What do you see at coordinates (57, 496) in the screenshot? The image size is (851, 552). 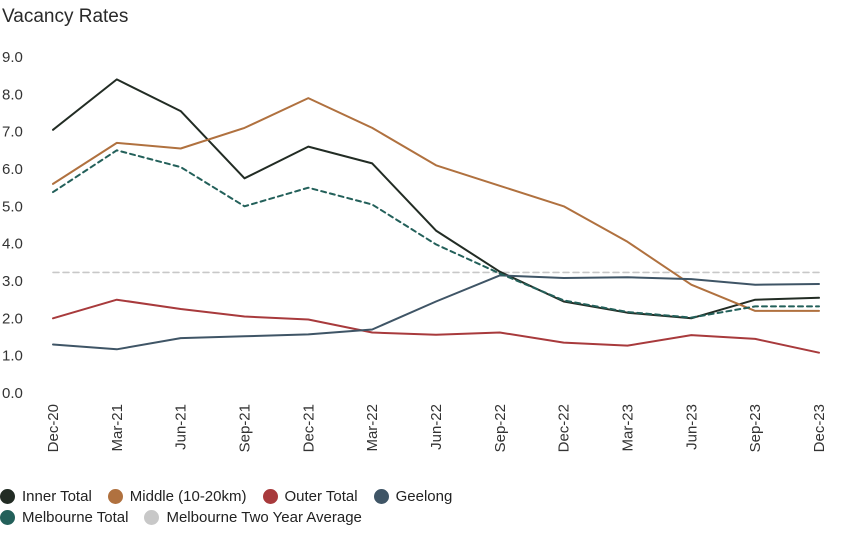 I see `legend-label: Inner Total` at bounding box center [57, 496].